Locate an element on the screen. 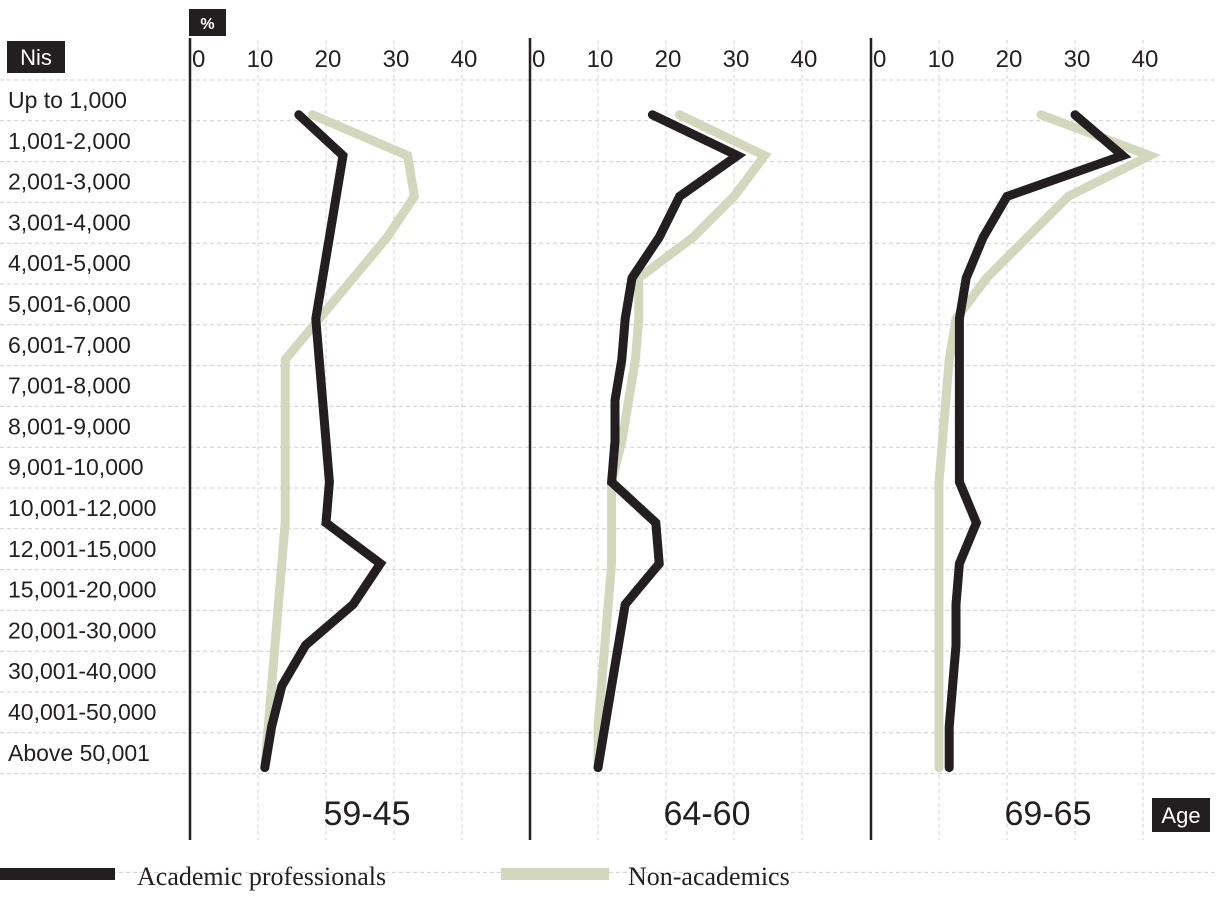 The image size is (1216, 909). legend-label-nonacademic: Non-academics is located at coordinates (709, 876).